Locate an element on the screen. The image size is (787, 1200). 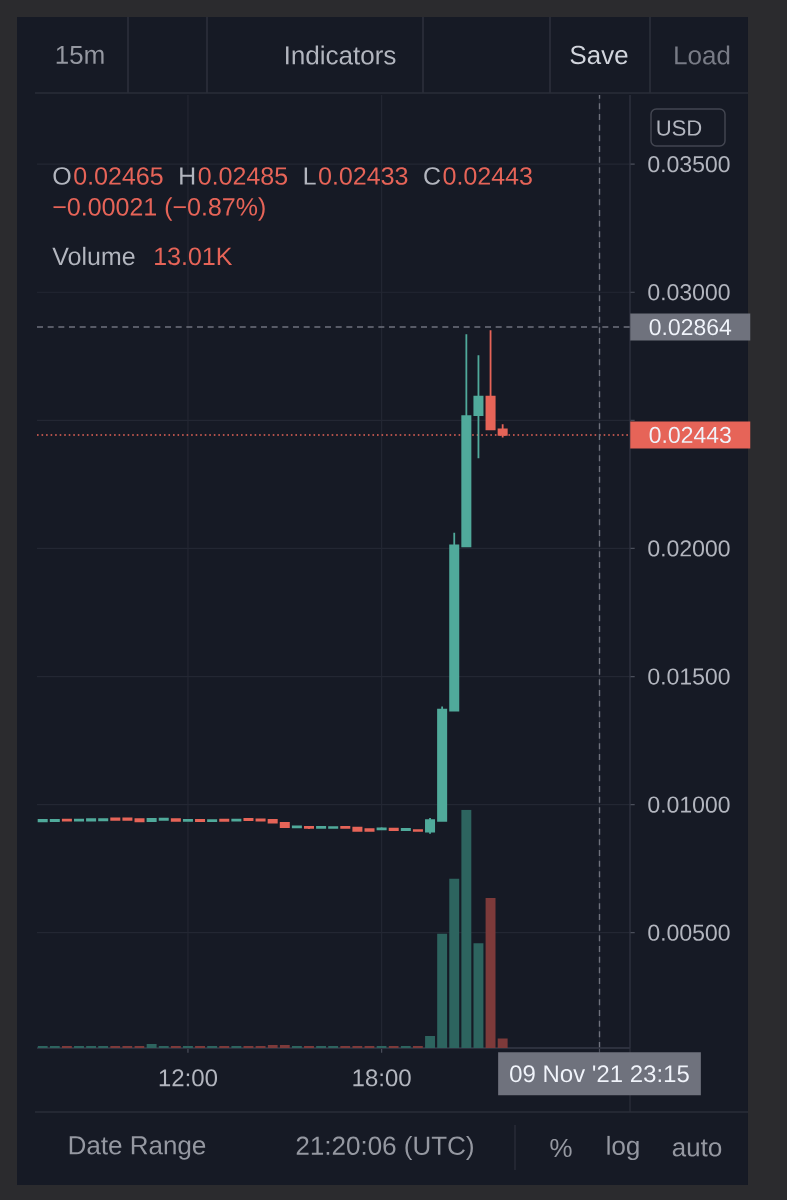
text: 15m is located at coordinates (80, 55).